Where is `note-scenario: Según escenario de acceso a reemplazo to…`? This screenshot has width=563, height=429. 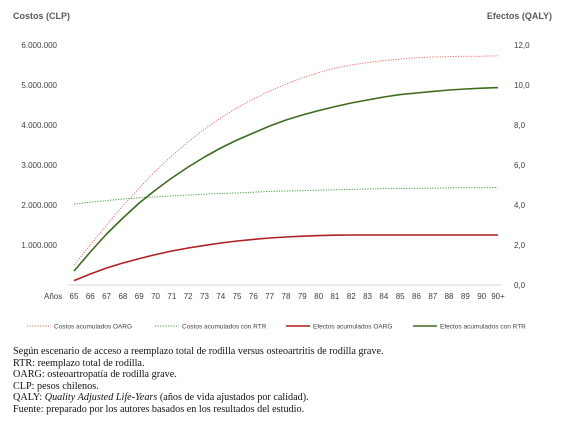
note-scenario: Según escenario de acceso a reemplazo to… is located at coordinates (198, 351).